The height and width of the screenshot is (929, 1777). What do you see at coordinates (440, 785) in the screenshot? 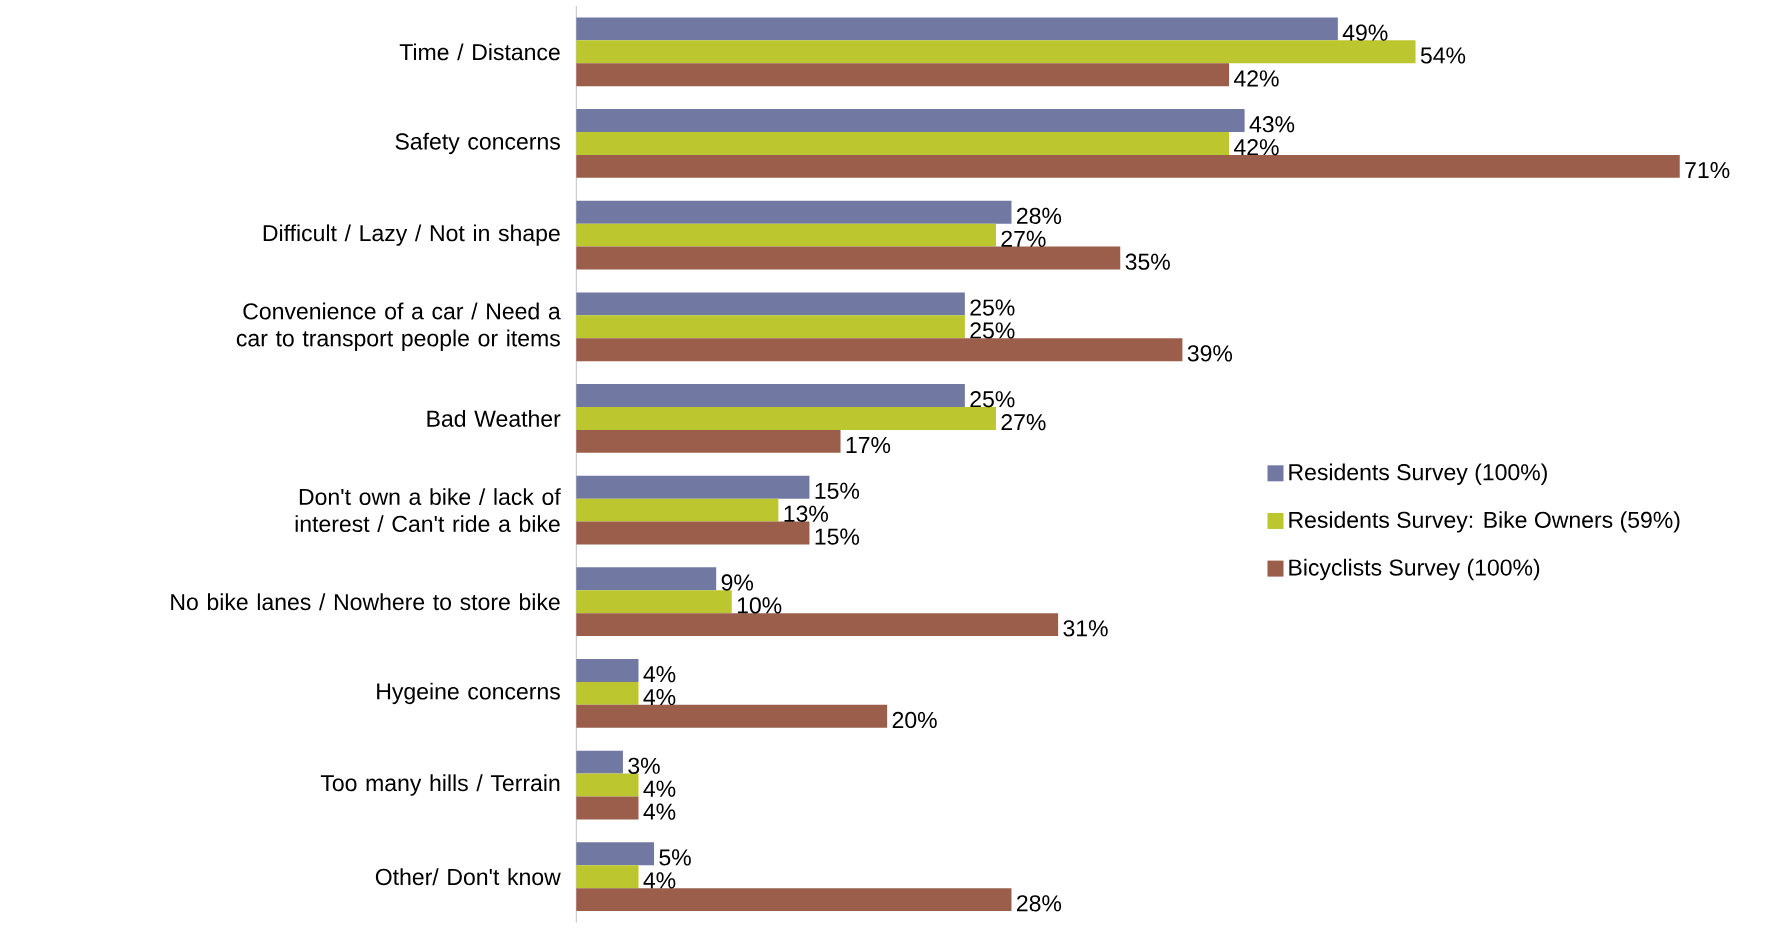
I see `y-tick-label: Too many hills / Terrain` at bounding box center [440, 785].